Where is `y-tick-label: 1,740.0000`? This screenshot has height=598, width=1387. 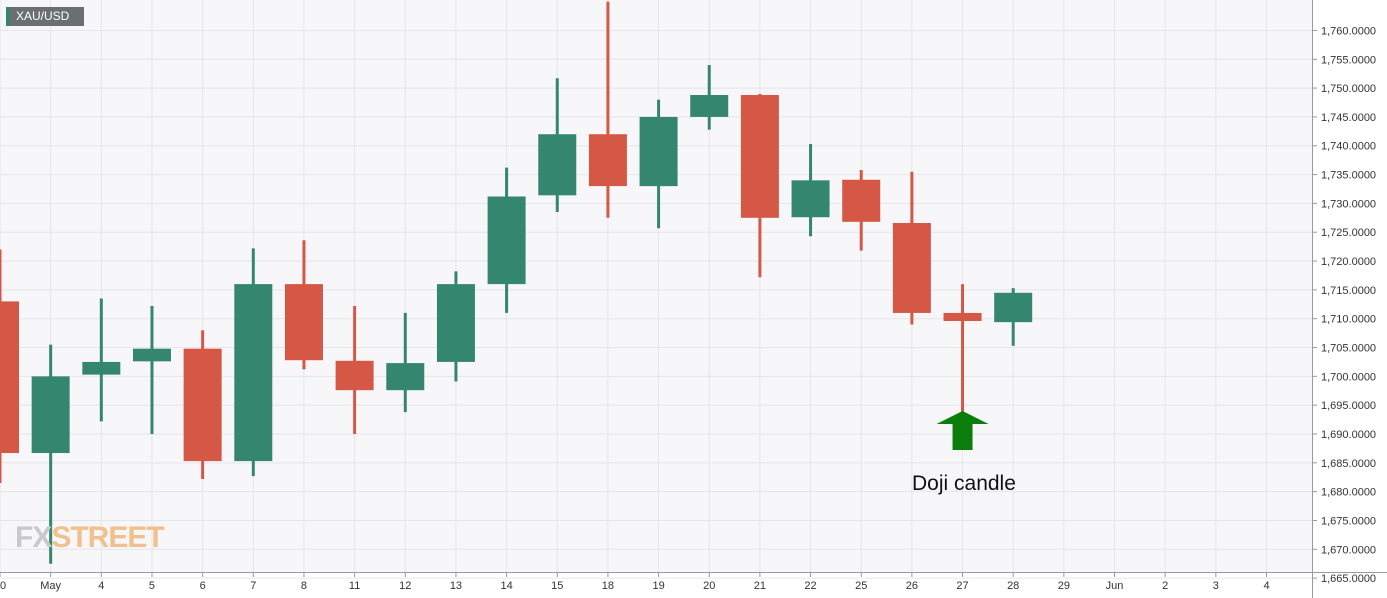 y-tick-label: 1,740.0000 is located at coordinates (1348, 147).